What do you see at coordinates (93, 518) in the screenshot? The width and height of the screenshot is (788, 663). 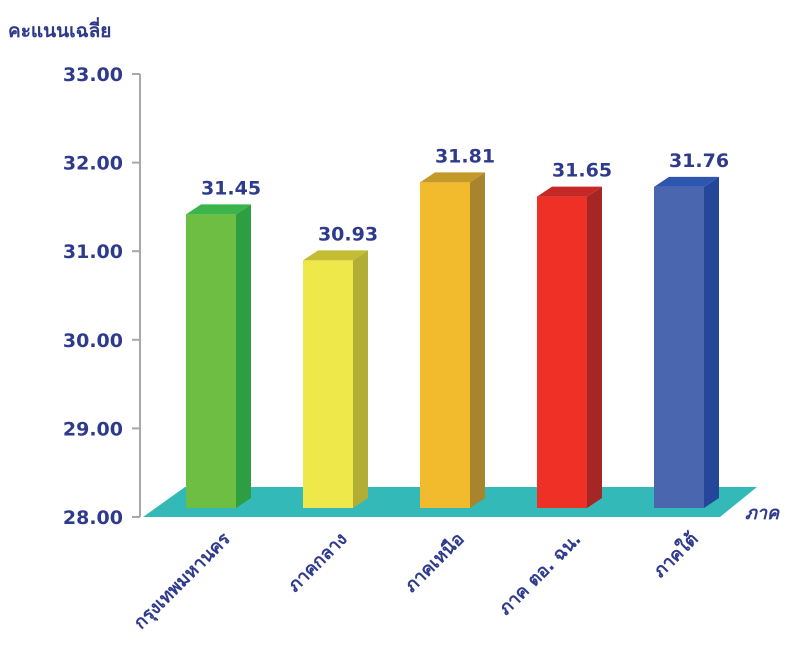 I see `y-tick-label: 28.00` at bounding box center [93, 518].